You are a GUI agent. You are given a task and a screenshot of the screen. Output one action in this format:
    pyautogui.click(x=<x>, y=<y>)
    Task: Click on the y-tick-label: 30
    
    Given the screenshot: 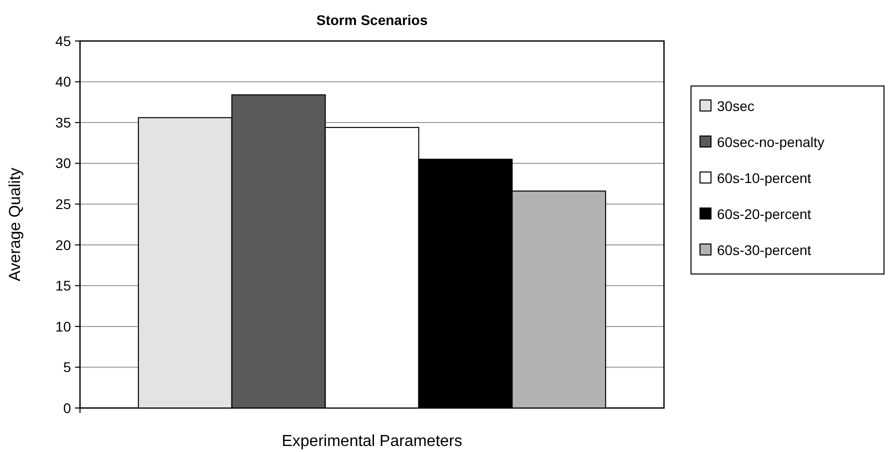 What is the action you would take?
    pyautogui.click(x=63, y=163)
    